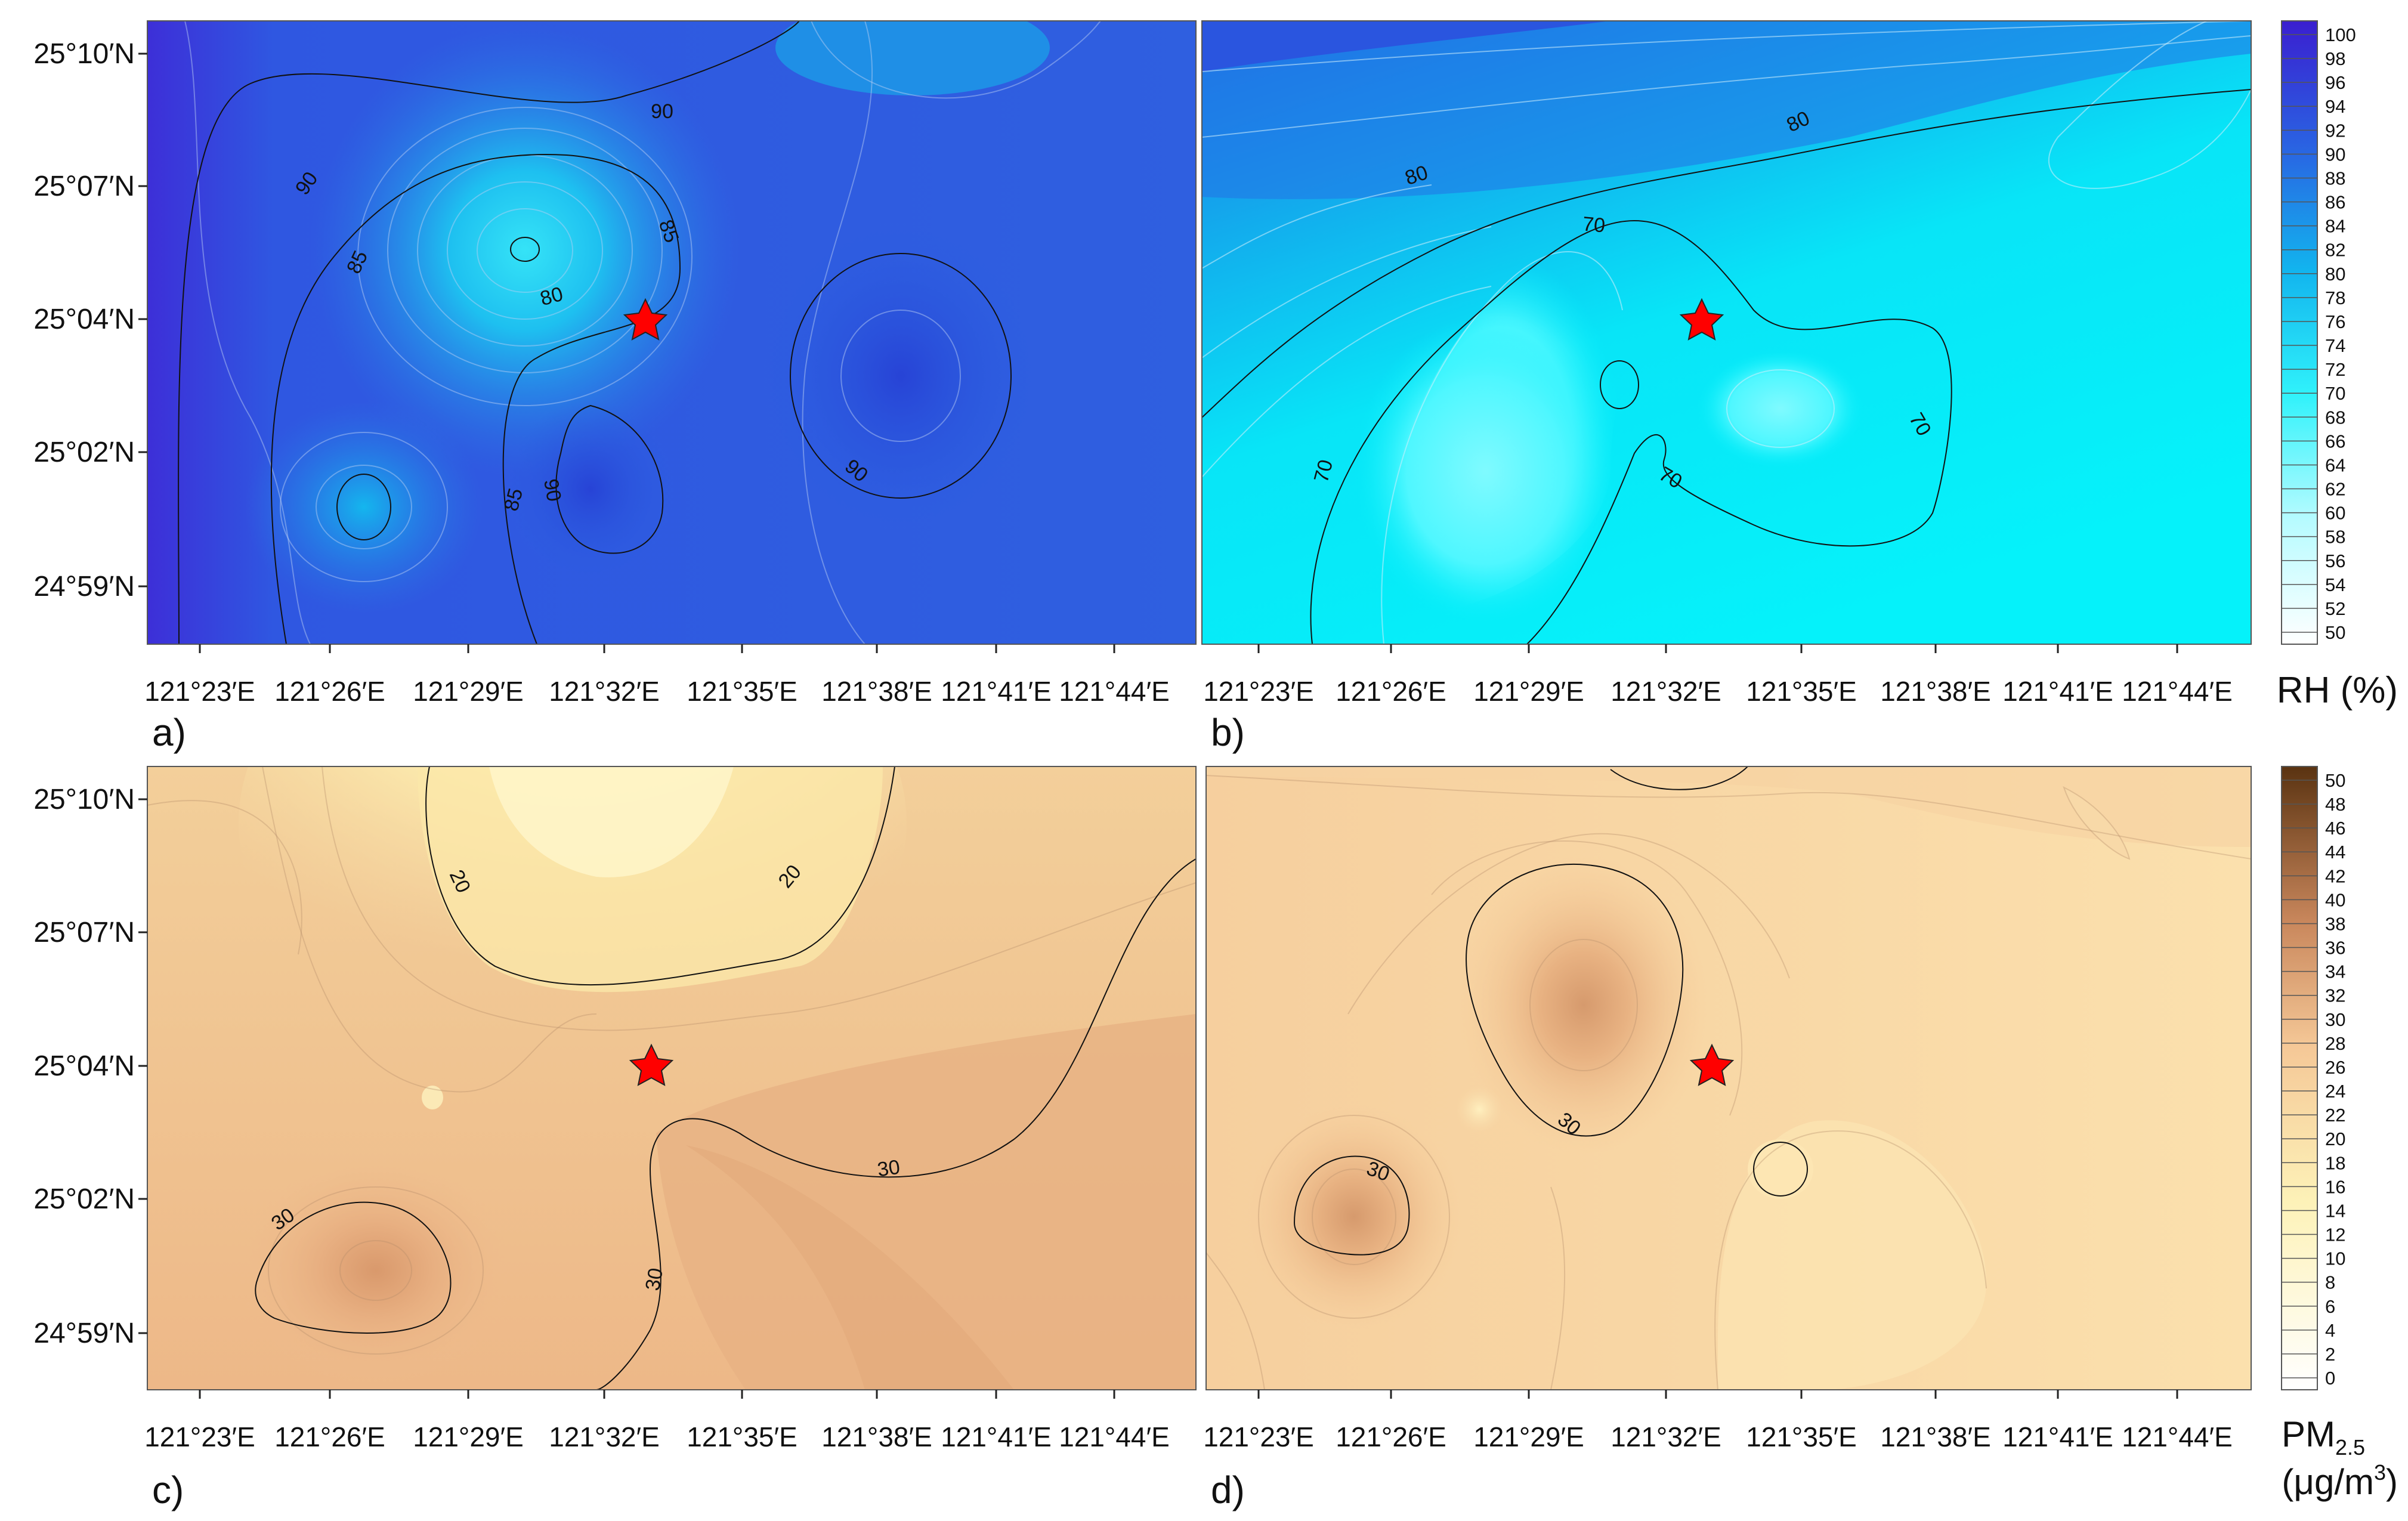 The image size is (2408, 1521). Describe the element at coordinates (2335, 106) in the screenshot. I see `colorbar-tick-label: 94` at that location.